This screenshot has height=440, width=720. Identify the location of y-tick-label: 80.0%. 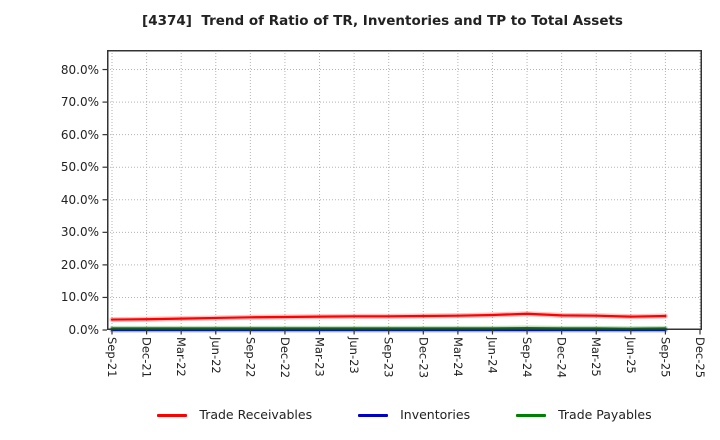
(79, 69).